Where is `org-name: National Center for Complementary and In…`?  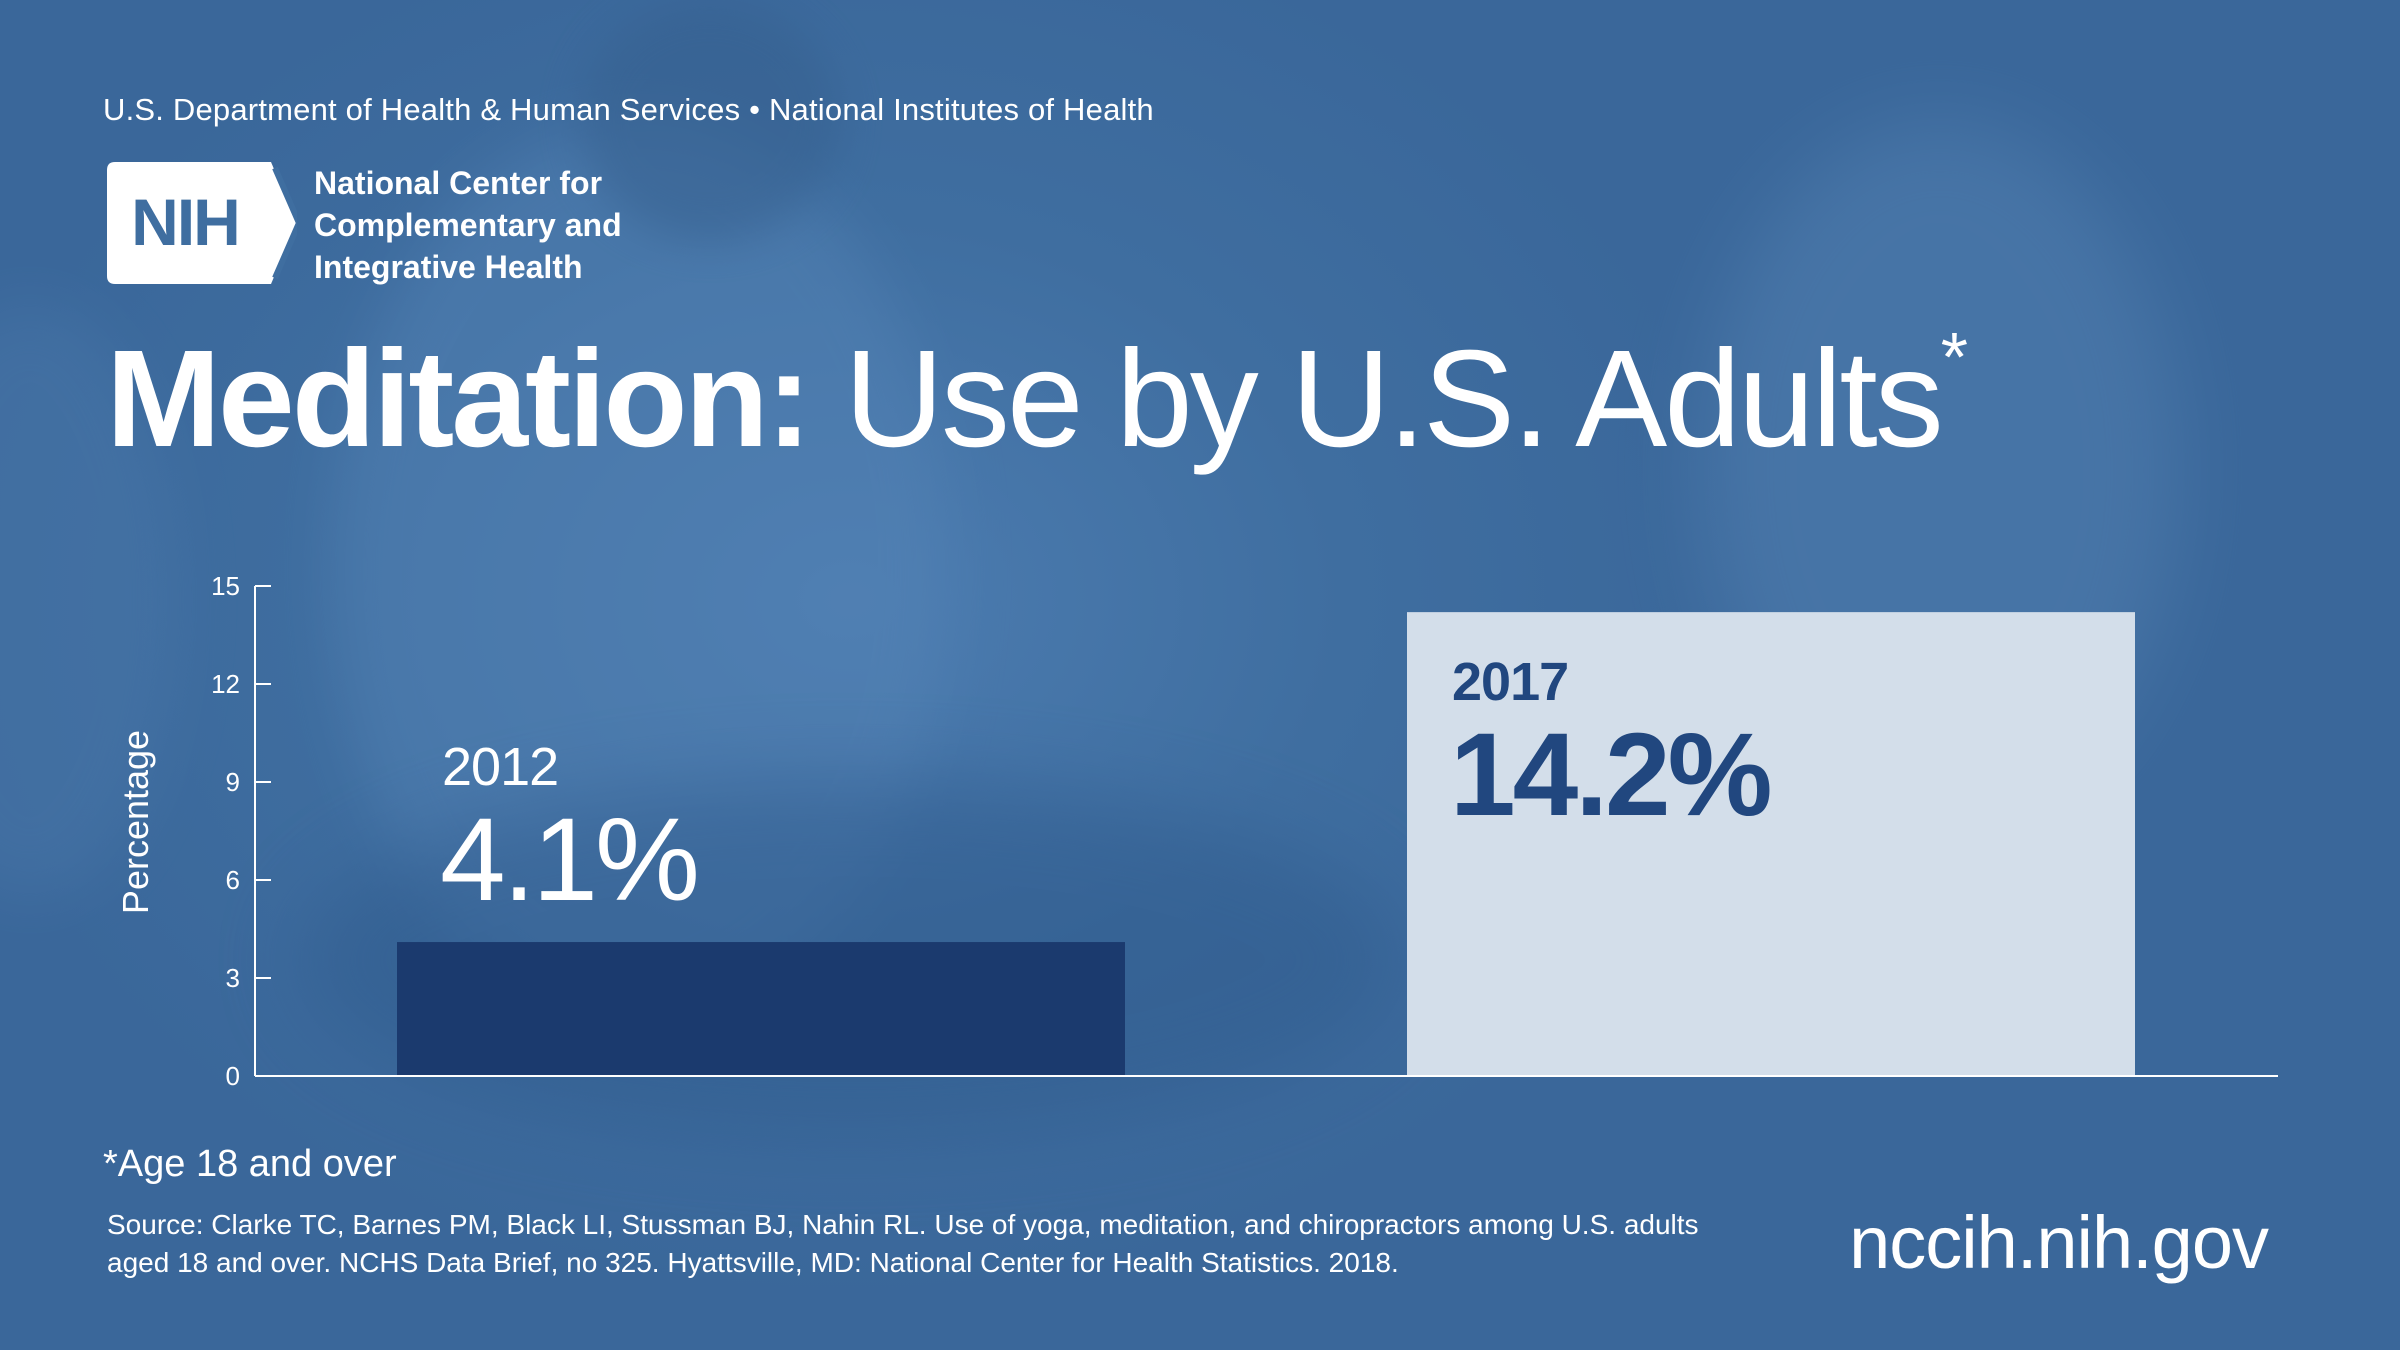
org-name: National Center for Complementary and In… is located at coordinates (468, 225).